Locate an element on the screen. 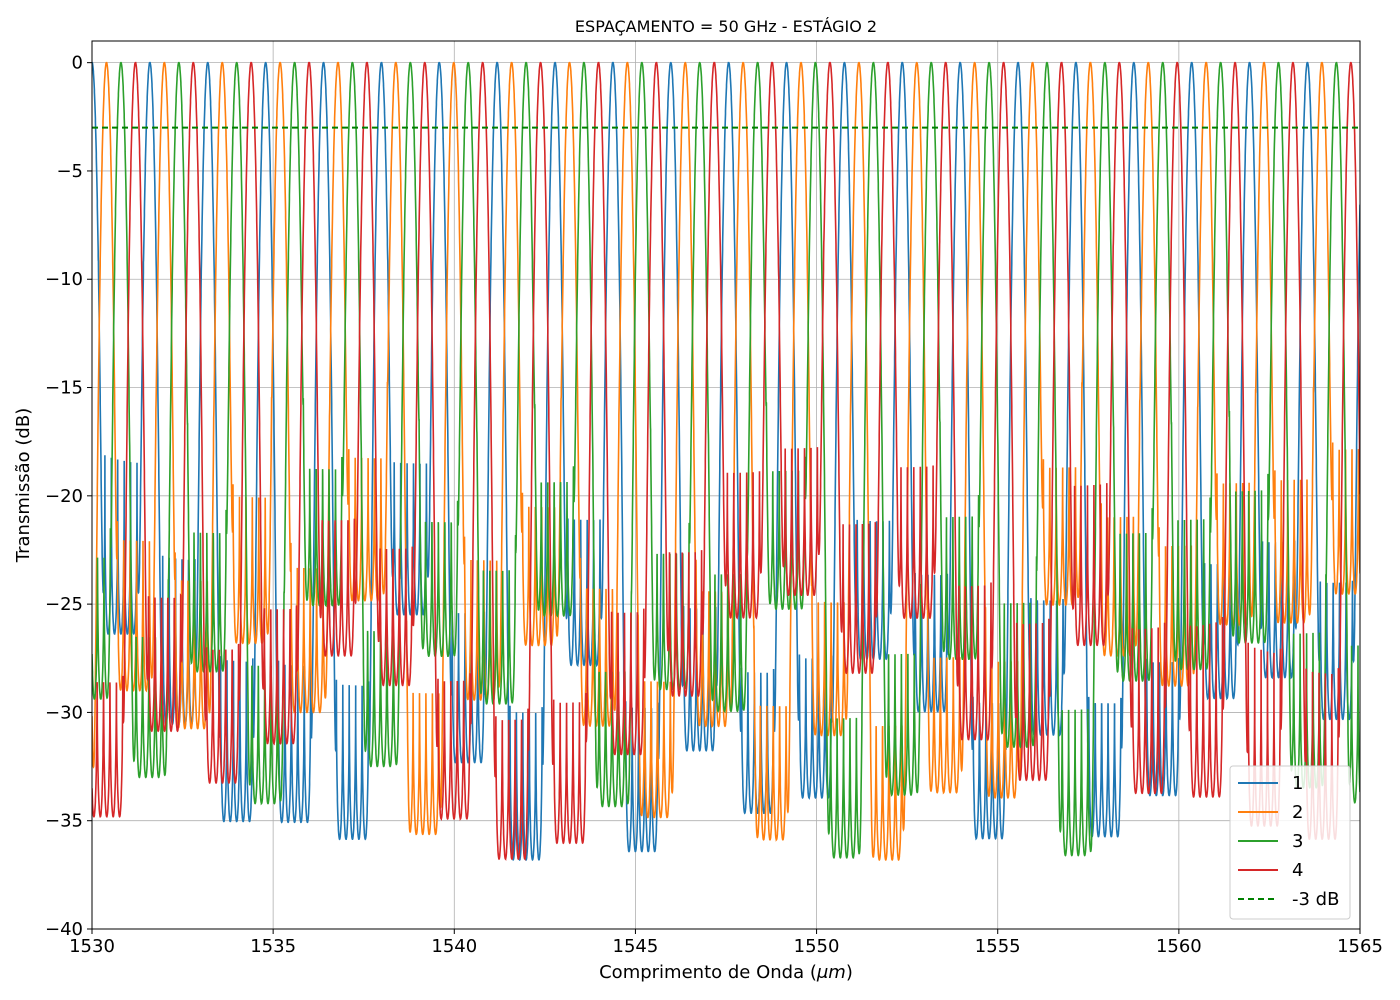 The height and width of the screenshot is (1000, 1400). y-tick-label: −35 is located at coordinates (64, 821).